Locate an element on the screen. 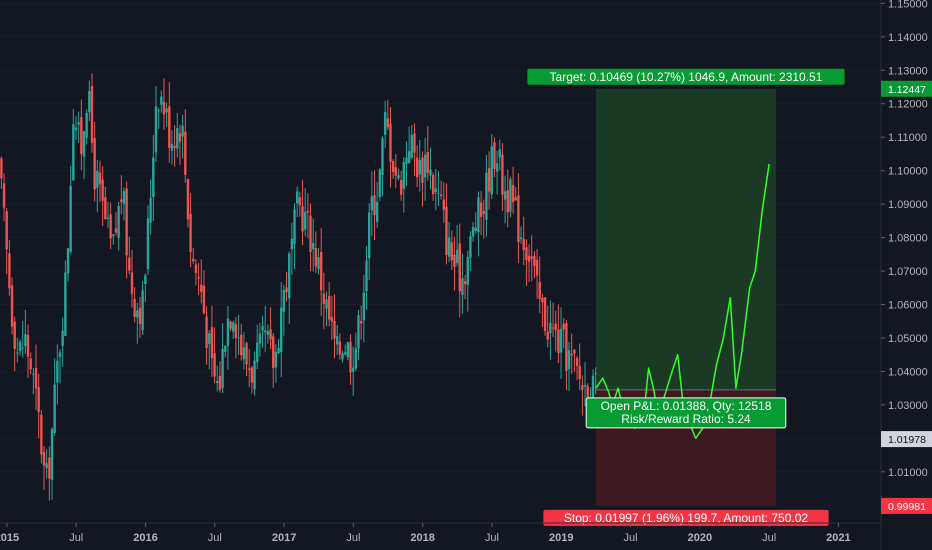 This screenshot has width=932, height=550. x-tick-label: 2018 is located at coordinates (422, 538).